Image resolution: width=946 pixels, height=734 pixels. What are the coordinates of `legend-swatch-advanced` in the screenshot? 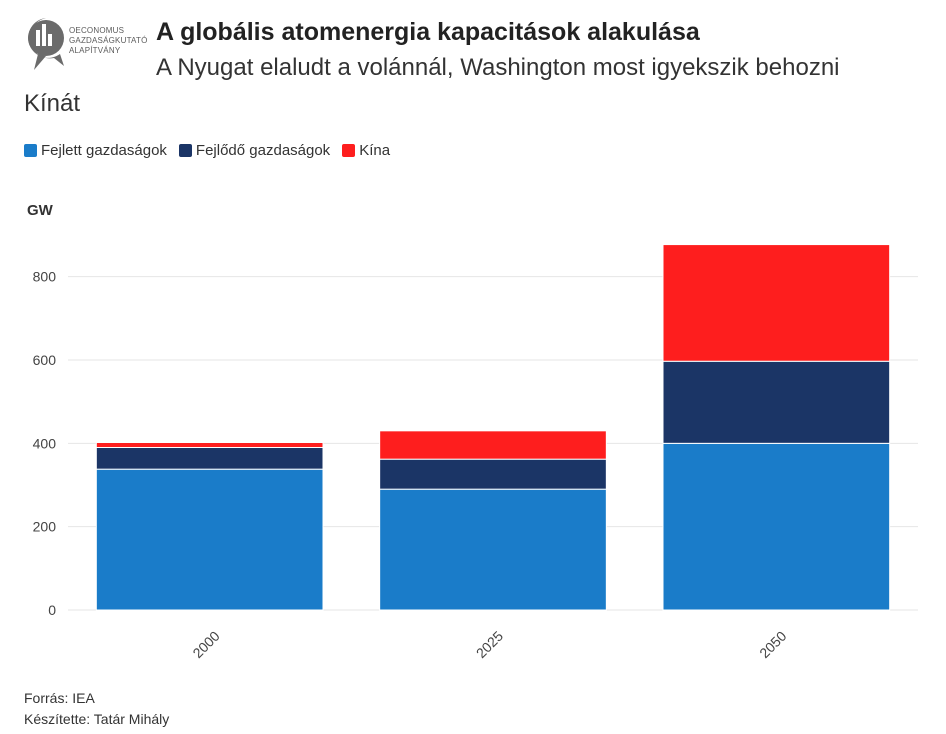 It's located at (30, 150).